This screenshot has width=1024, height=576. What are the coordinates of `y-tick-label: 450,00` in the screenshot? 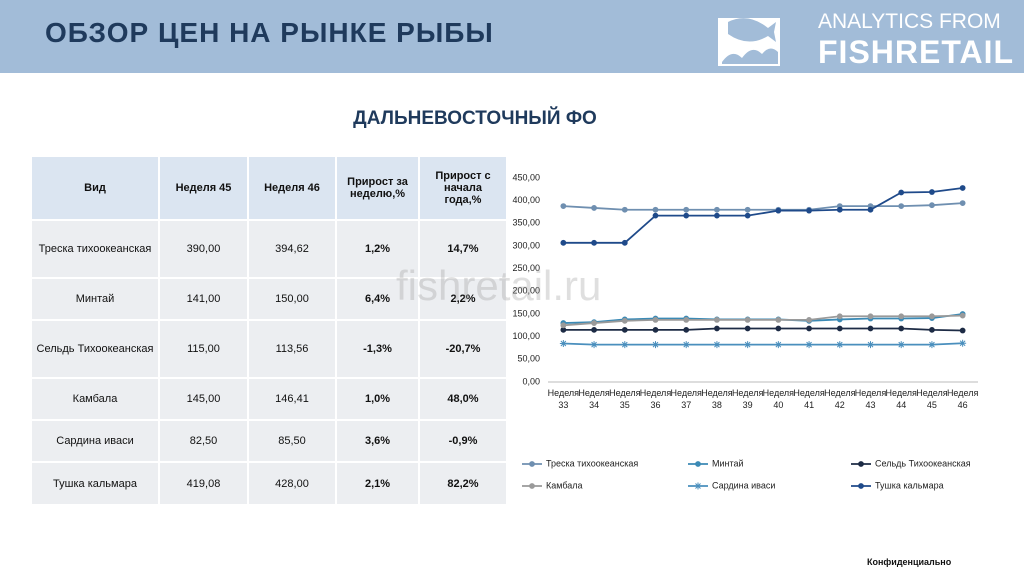 It's located at (526, 177).